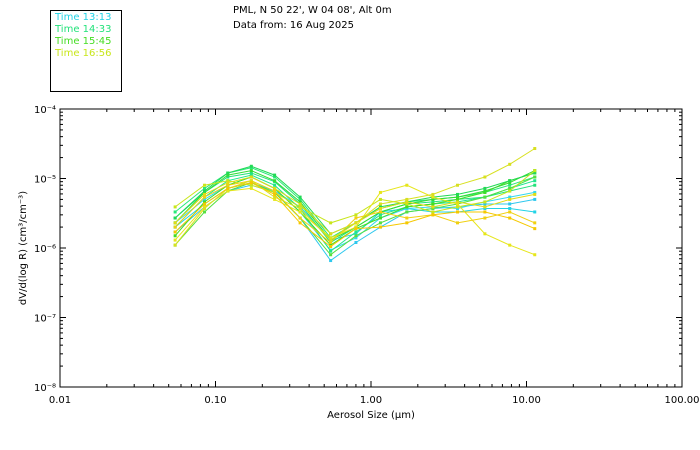 Image resolution: width=700 pixels, height=450 pixels. What do you see at coordinates (45, 180) in the screenshot?
I see `y-tick-label: 10⁻⁵` at bounding box center [45, 180].